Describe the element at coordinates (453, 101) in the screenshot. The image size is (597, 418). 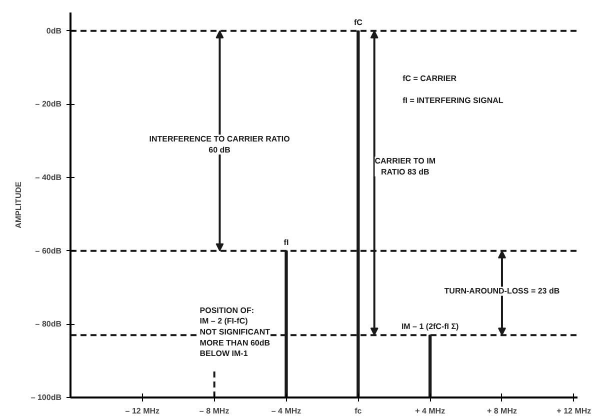
I see `annotation: fI = INTERFERING SIGNAL` at that location.